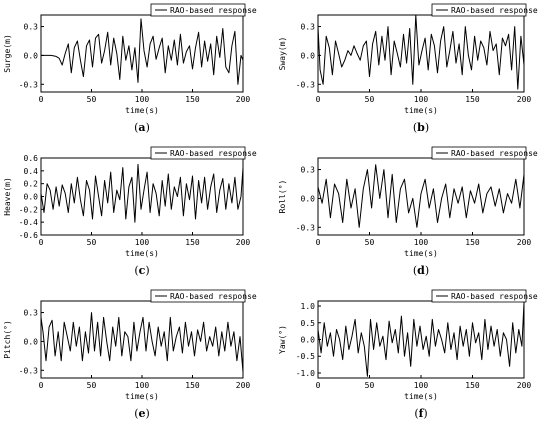 The height and width of the screenshot is (434, 550). I want to click on panel-caption: (d), so click(421, 270).